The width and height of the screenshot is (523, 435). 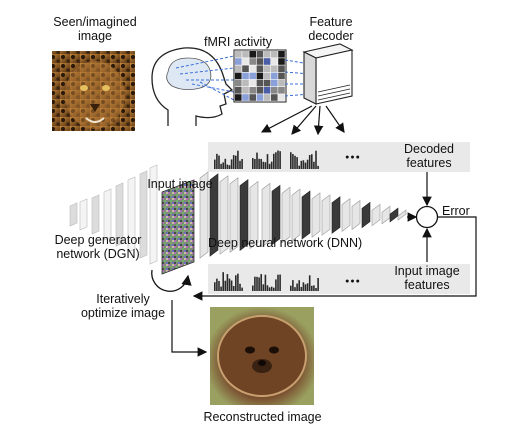 What do you see at coordinates (353, 157) in the screenshot?
I see `top-ellipsis: ●●●` at bounding box center [353, 157].